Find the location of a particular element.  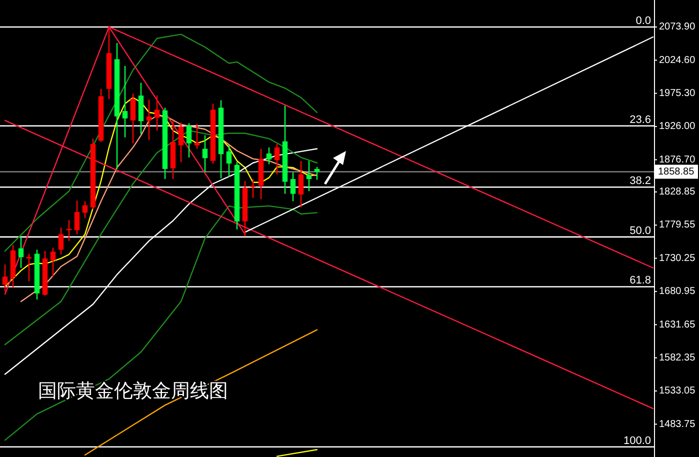

y-tick-label: 2073.90 is located at coordinates (677, 27).